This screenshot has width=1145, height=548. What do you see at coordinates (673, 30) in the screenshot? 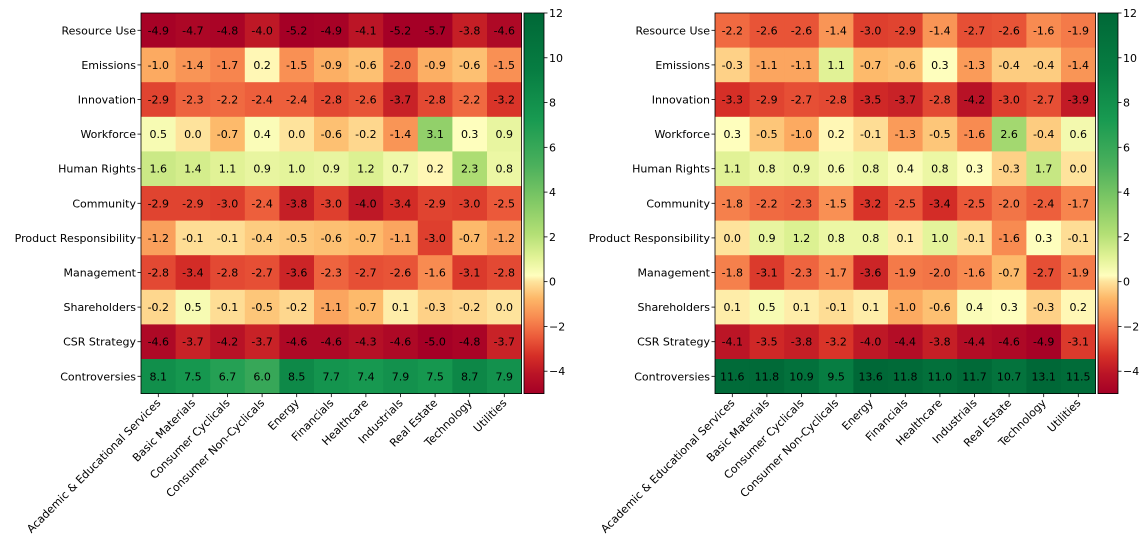
I see `row-label: Resource Use` at bounding box center [673, 30].